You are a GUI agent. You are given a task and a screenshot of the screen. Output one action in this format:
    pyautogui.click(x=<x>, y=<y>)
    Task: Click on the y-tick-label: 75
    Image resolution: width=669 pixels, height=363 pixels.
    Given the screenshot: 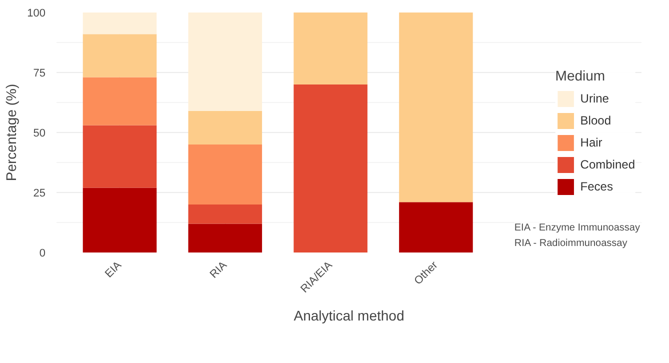 What is the action you would take?
    pyautogui.click(x=39, y=74)
    